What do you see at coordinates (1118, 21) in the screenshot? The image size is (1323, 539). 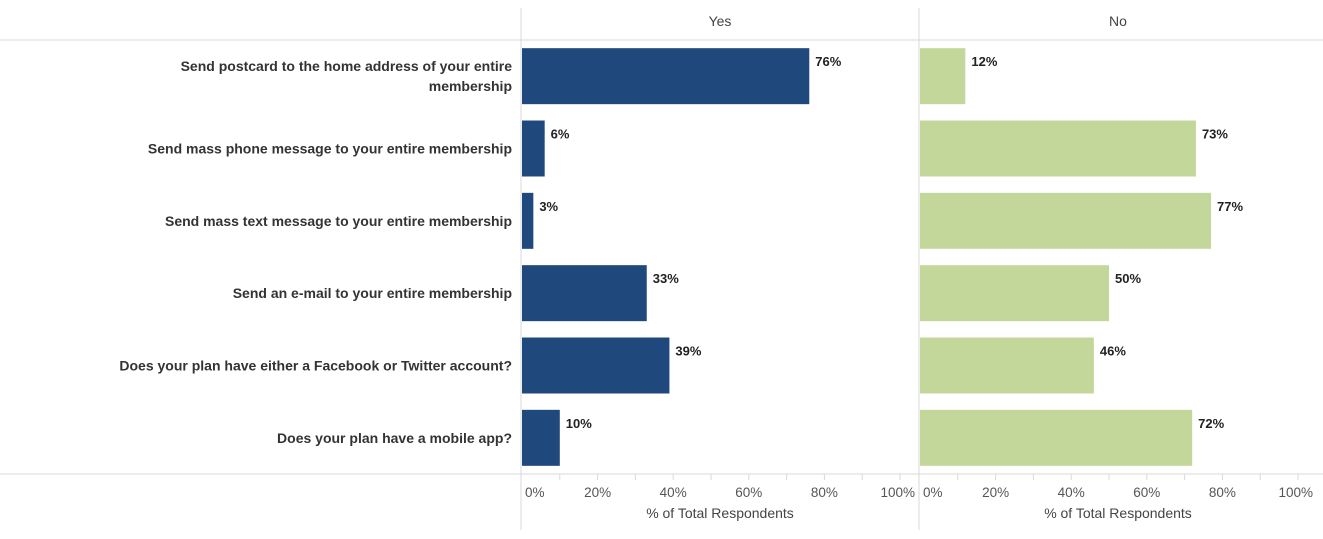 I see `panel-header-no: No` at bounding box center [1118, 21].